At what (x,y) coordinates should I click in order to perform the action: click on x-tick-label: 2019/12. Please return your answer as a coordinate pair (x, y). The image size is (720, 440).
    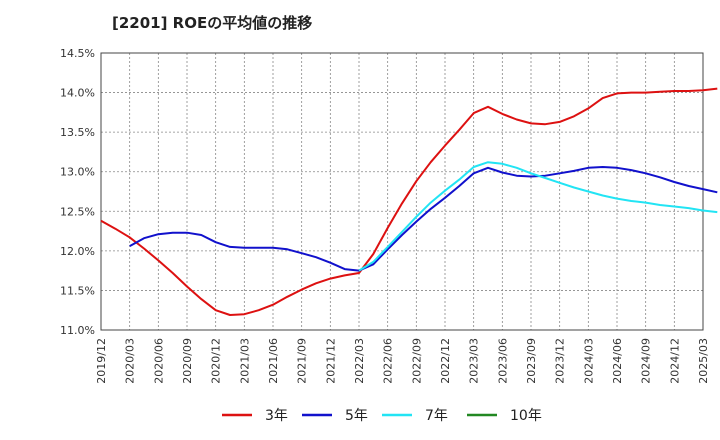
    Looking at the image, I should click on (101, 361).